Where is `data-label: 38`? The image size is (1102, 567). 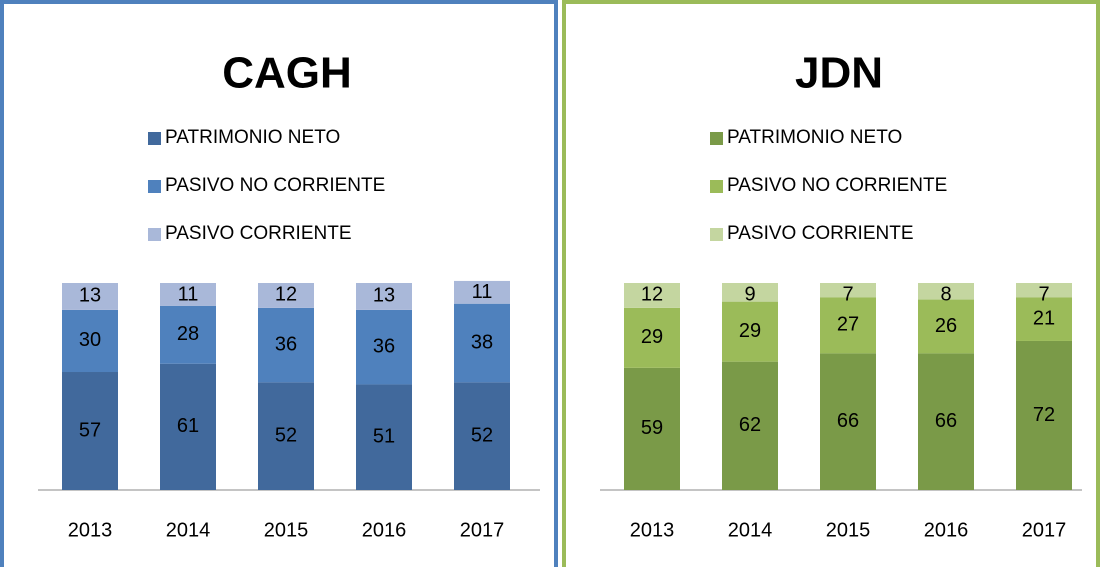
data-label: 38 is located at coordinates (482, 342).